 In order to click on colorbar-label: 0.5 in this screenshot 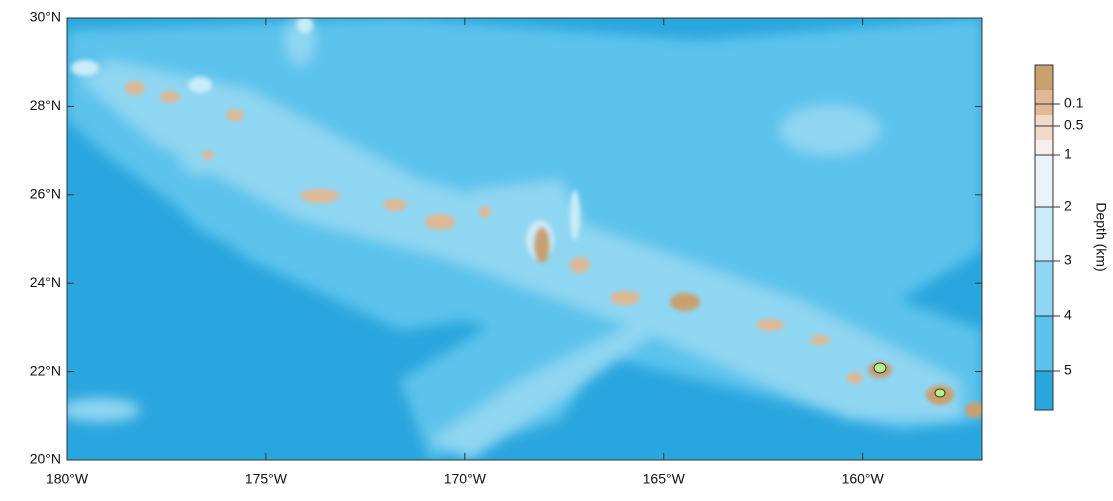, I will do `click(1074, 125)`.